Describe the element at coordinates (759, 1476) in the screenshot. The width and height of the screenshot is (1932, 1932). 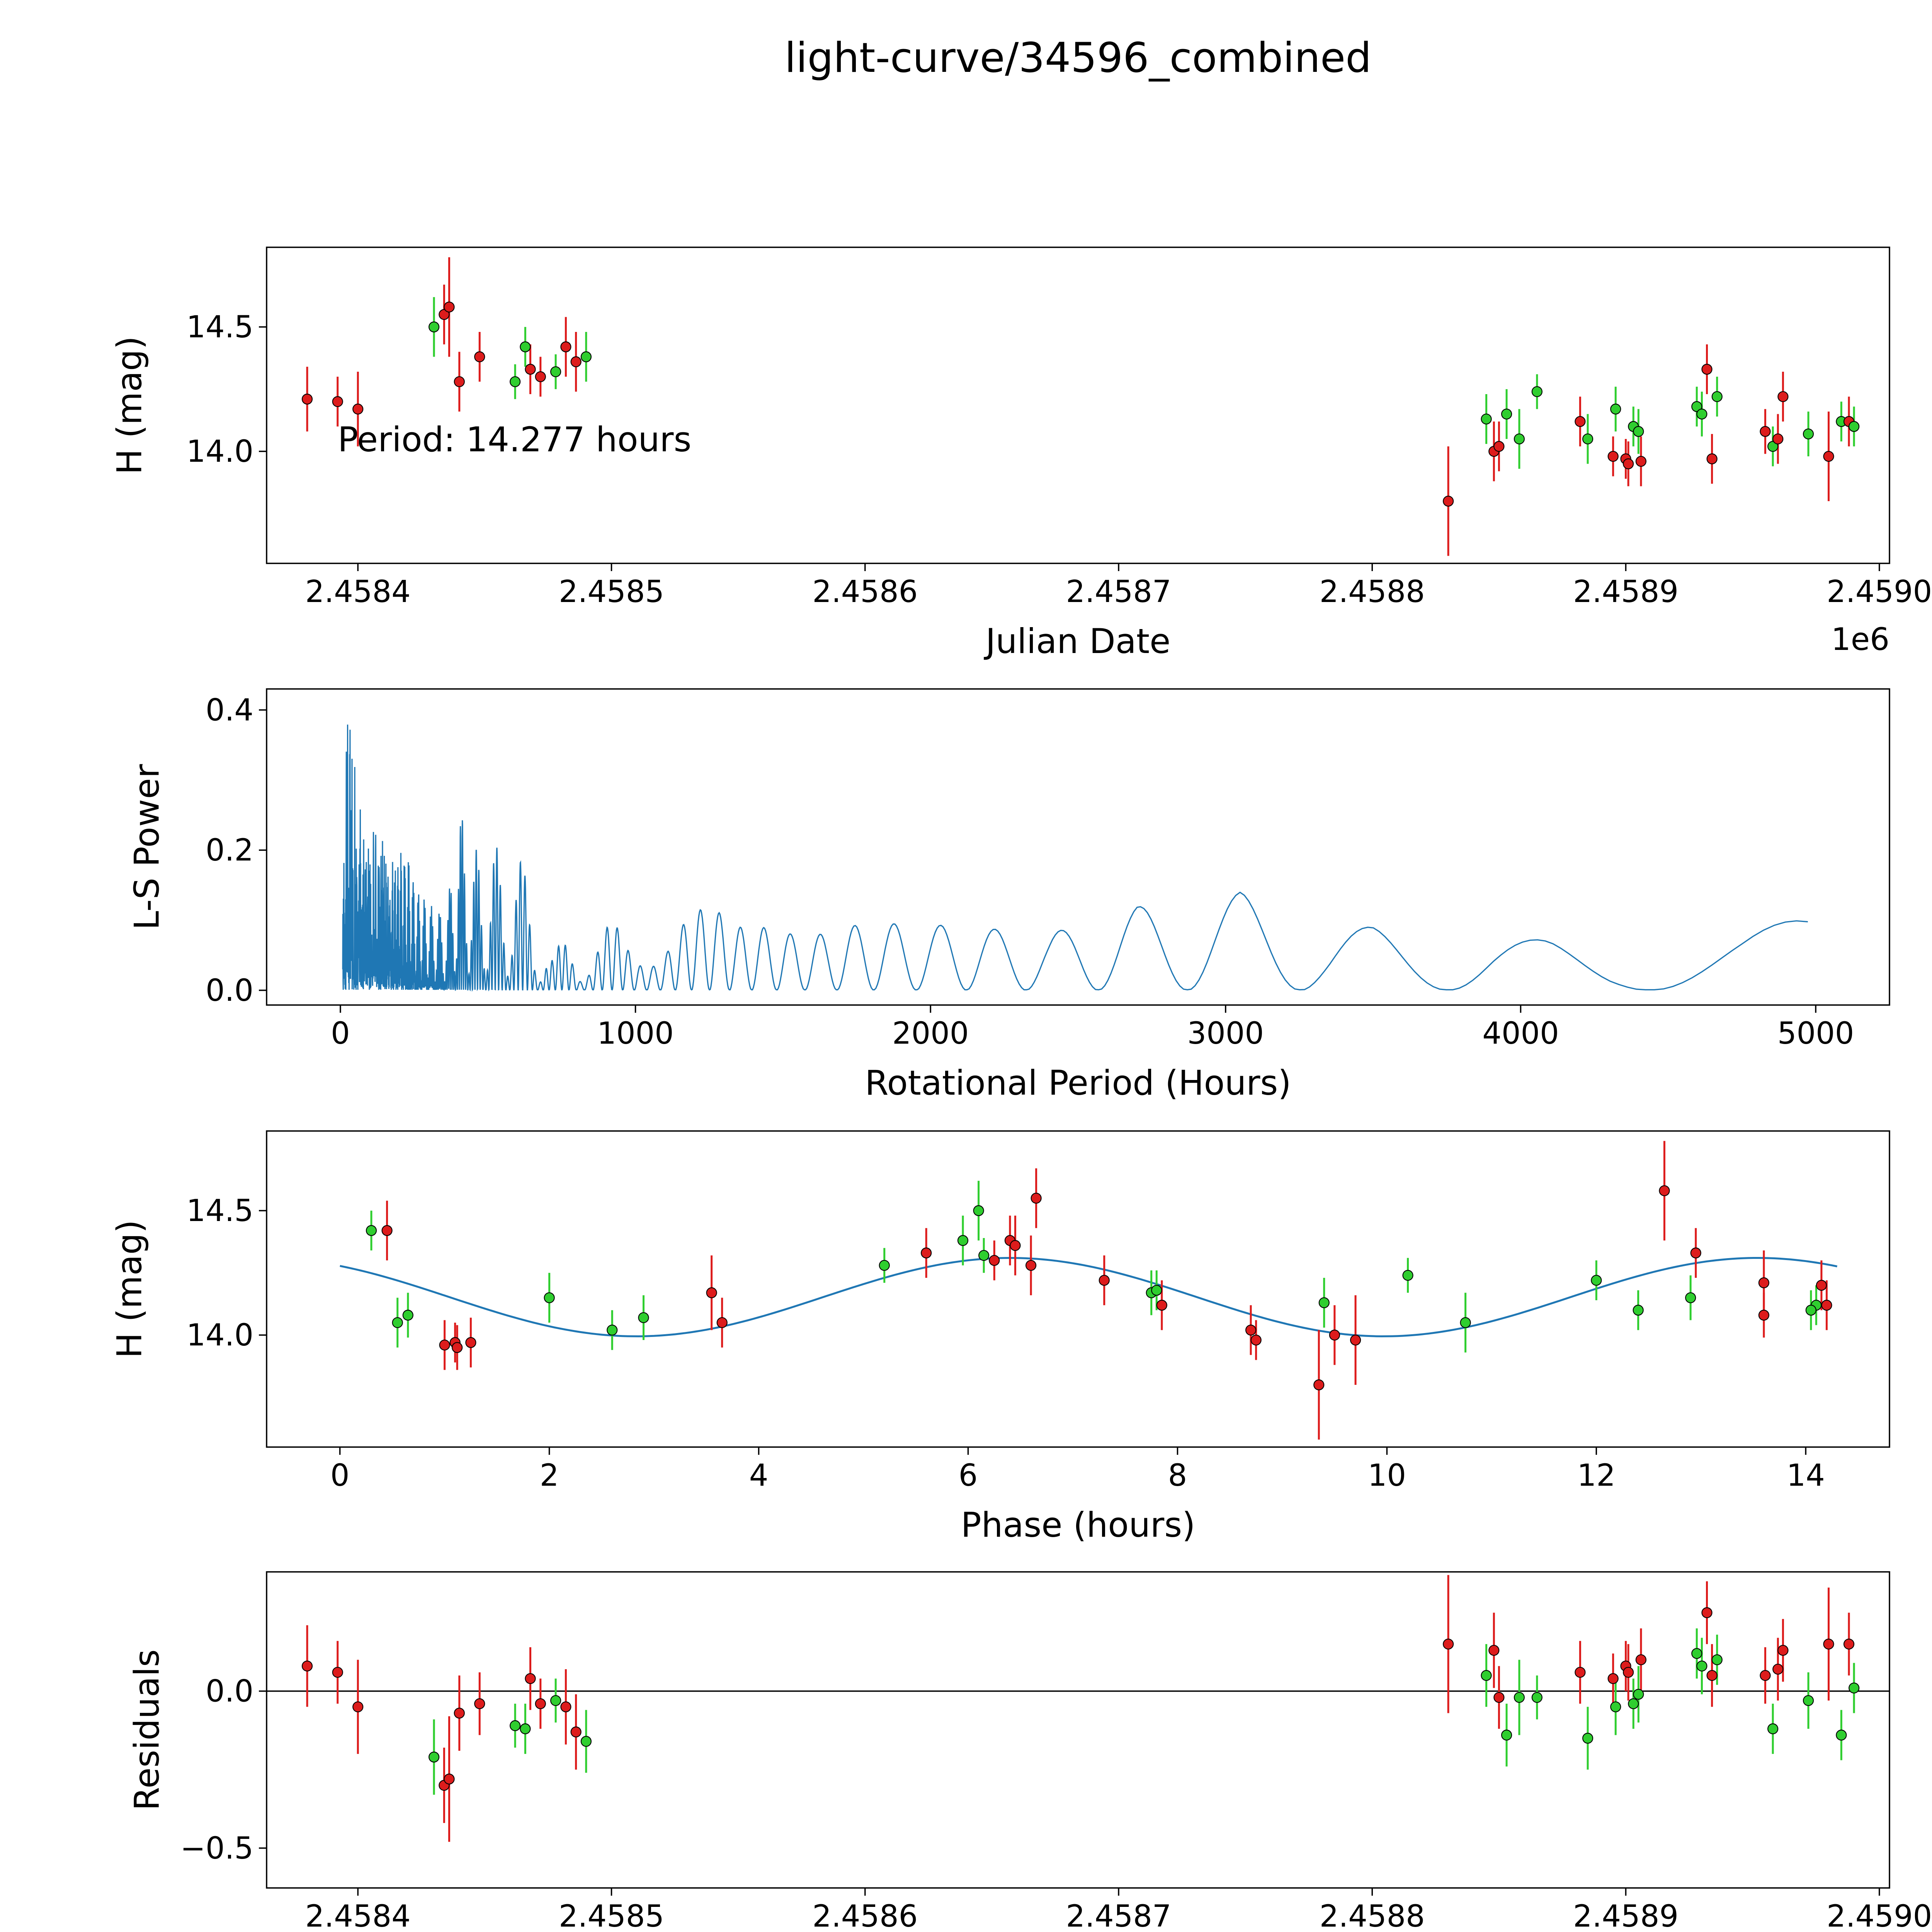
I see `x-tick-label: 4` at that location.